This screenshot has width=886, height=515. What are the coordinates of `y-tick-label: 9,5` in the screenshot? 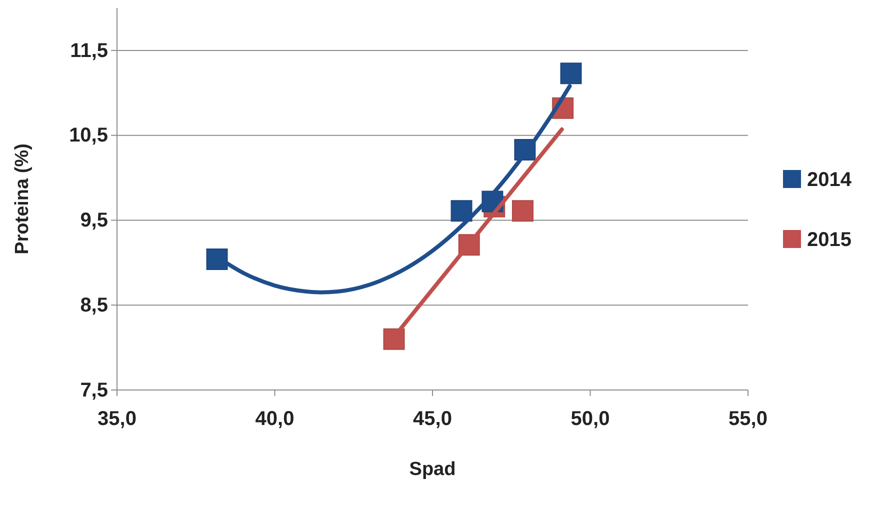 It's located at (94, 221).